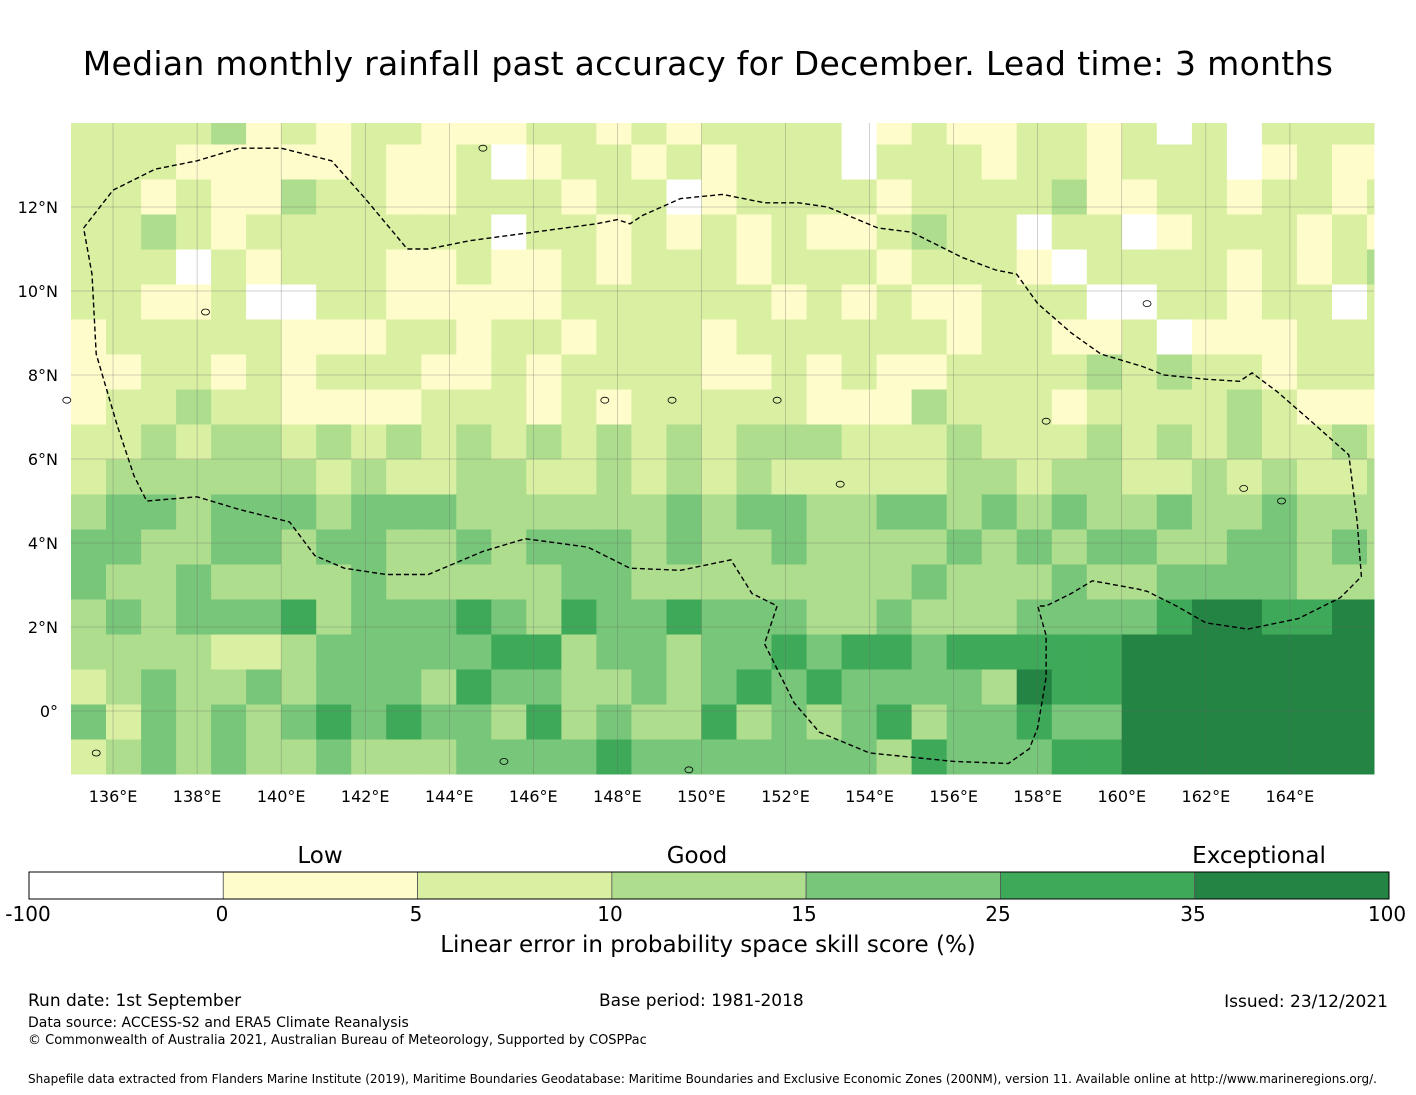  What do you see at coordinates (38, 207) in the screenshot?
I see `latitude-label: 12°N` at bounding box center [38, 207].